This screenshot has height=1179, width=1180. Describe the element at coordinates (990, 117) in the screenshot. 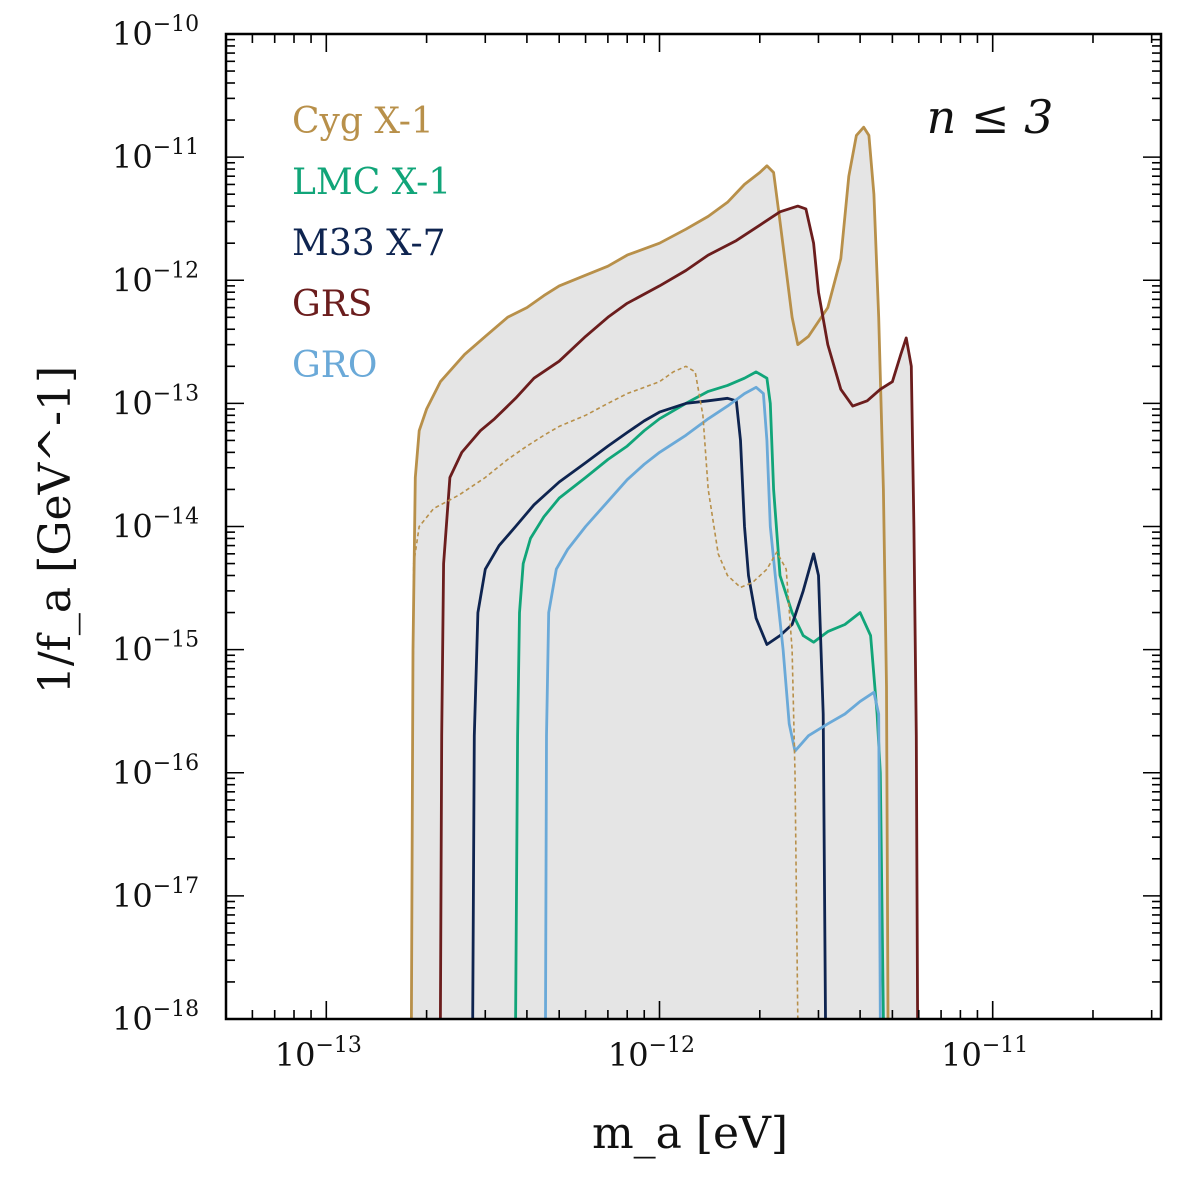

I see `annotation-n-le-3: n ≤ 3` at that location.